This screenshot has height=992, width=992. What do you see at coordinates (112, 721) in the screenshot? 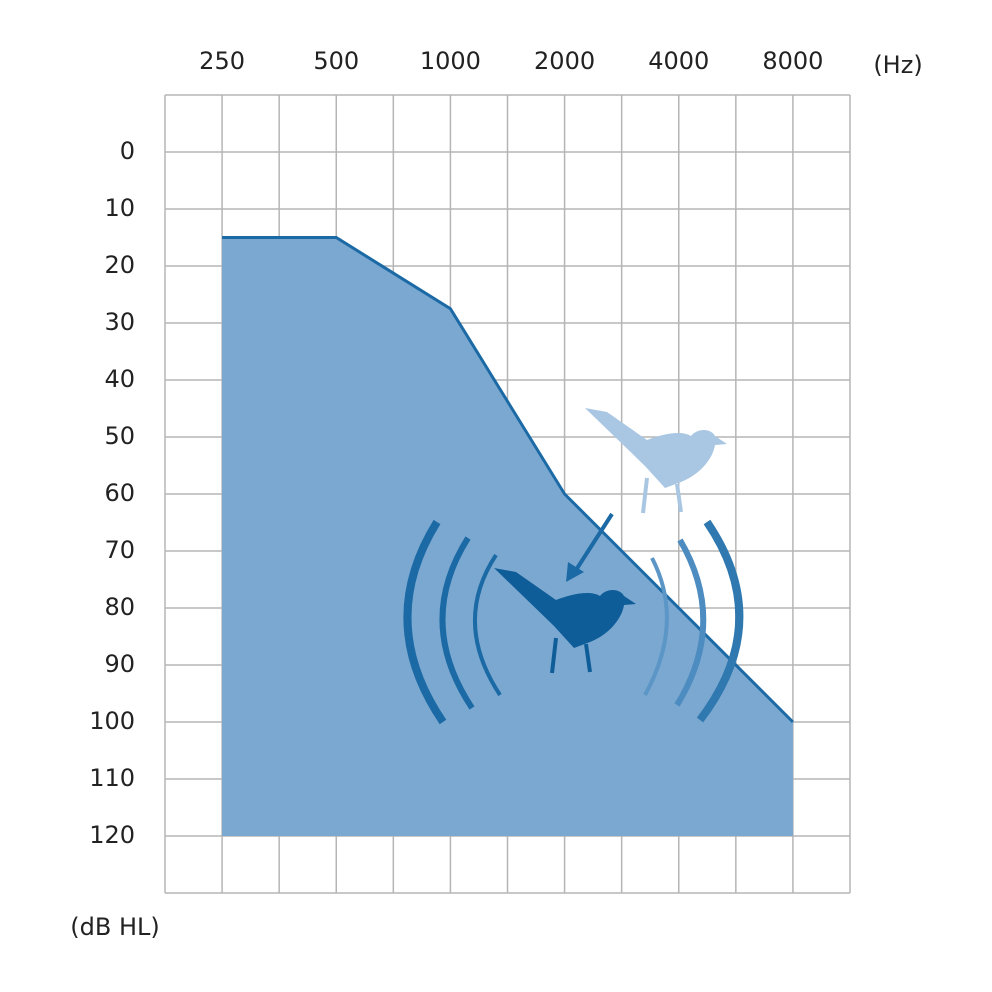
I see `y-tick-label: 100` at bounding box center [112, 721].